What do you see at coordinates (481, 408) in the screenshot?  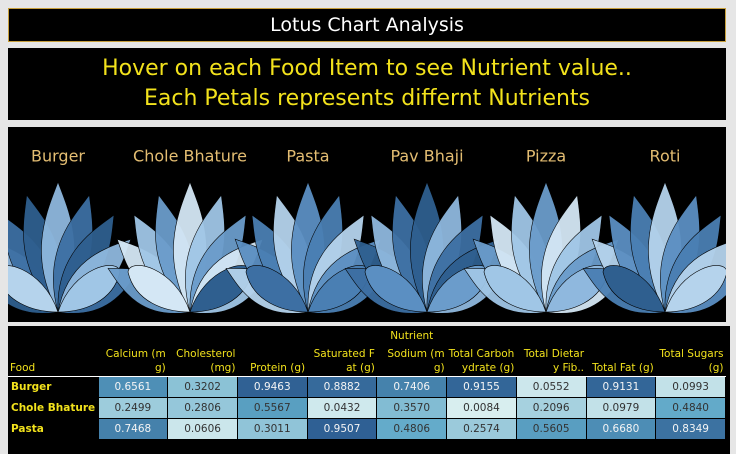 I see `value-cell: 0.0084` at bounding box center [481, 408].